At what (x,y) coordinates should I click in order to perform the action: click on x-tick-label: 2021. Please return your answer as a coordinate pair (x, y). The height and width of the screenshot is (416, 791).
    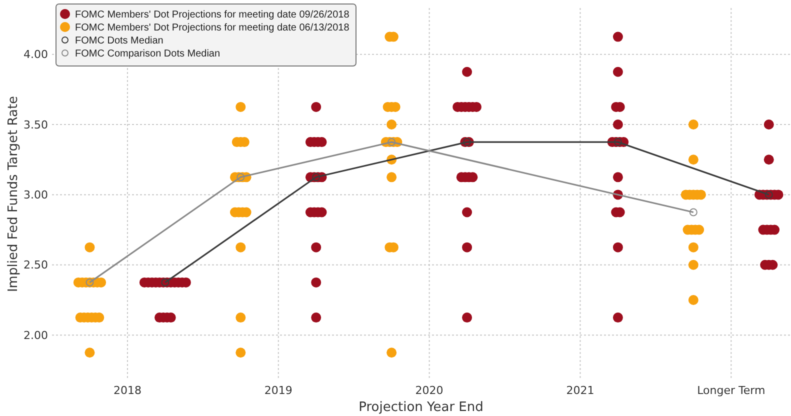
    Looking at the image, I should click on (580, 390).